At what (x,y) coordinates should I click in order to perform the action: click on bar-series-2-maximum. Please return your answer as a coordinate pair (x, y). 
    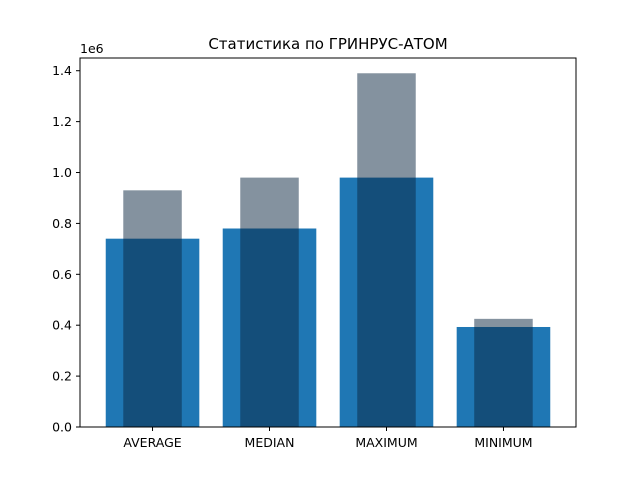
    Looking at the image, I should click on (386, 250).